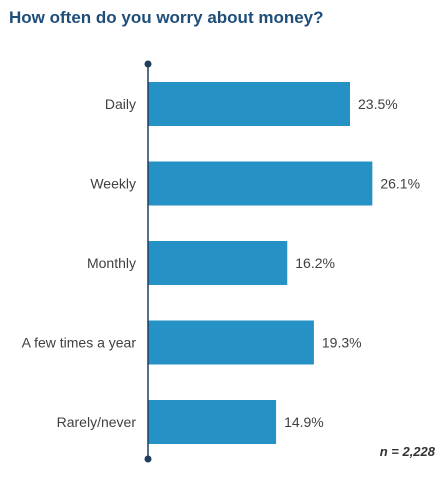 This screenshot has height=483, width=447. What do you see at coordinates (148, 64) in the screenshot?
I see `axis-cap-top` at bounding box center [148, 64].